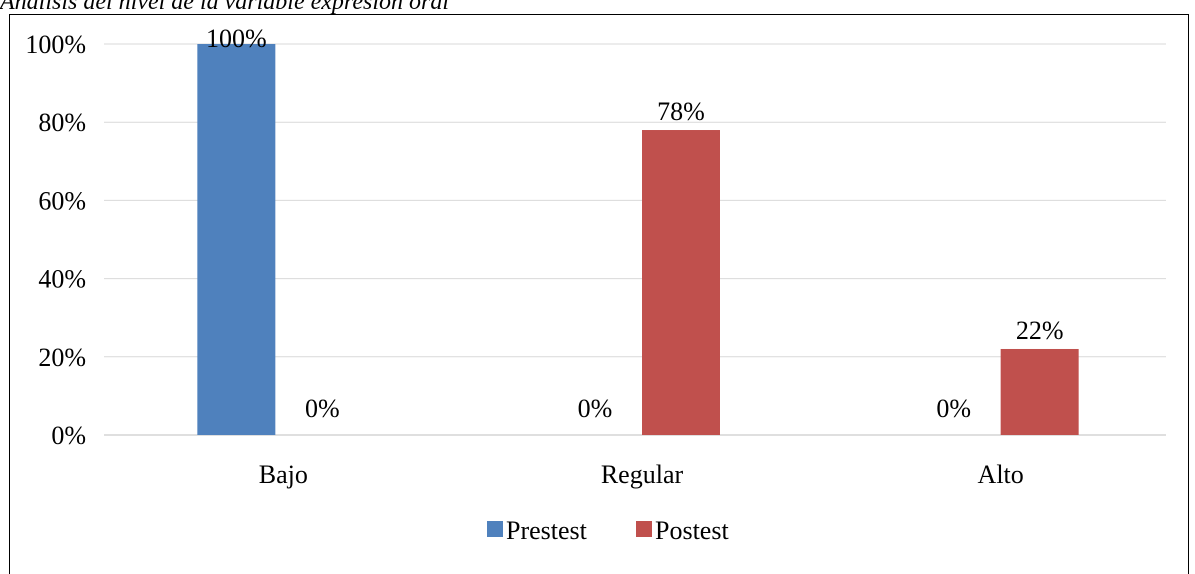  I want to click on y-tick-label: 80%, so click(62, 122).